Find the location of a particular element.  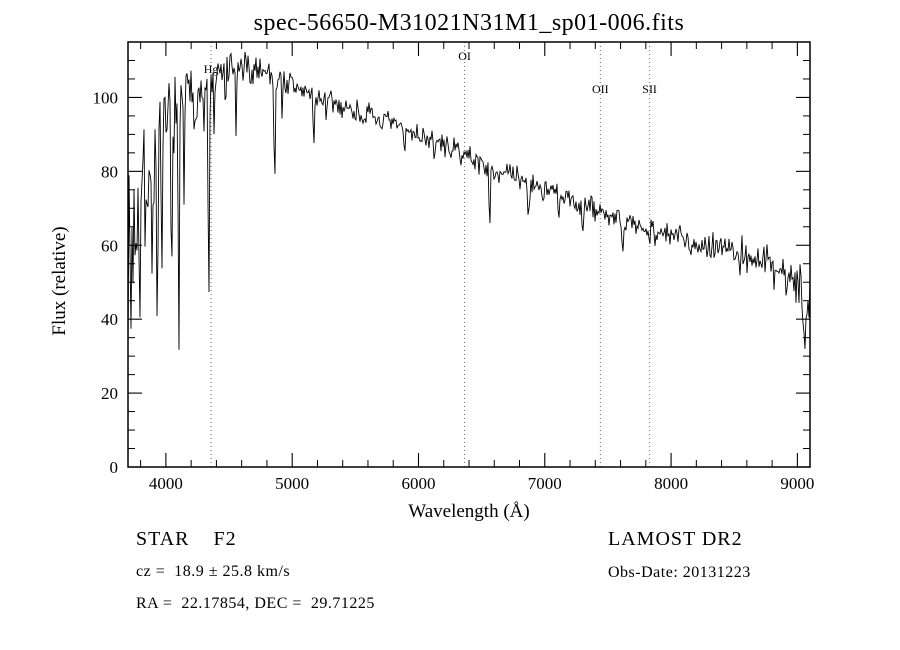

object-class-label: STAR F2 is located at coordinates (186, 539).